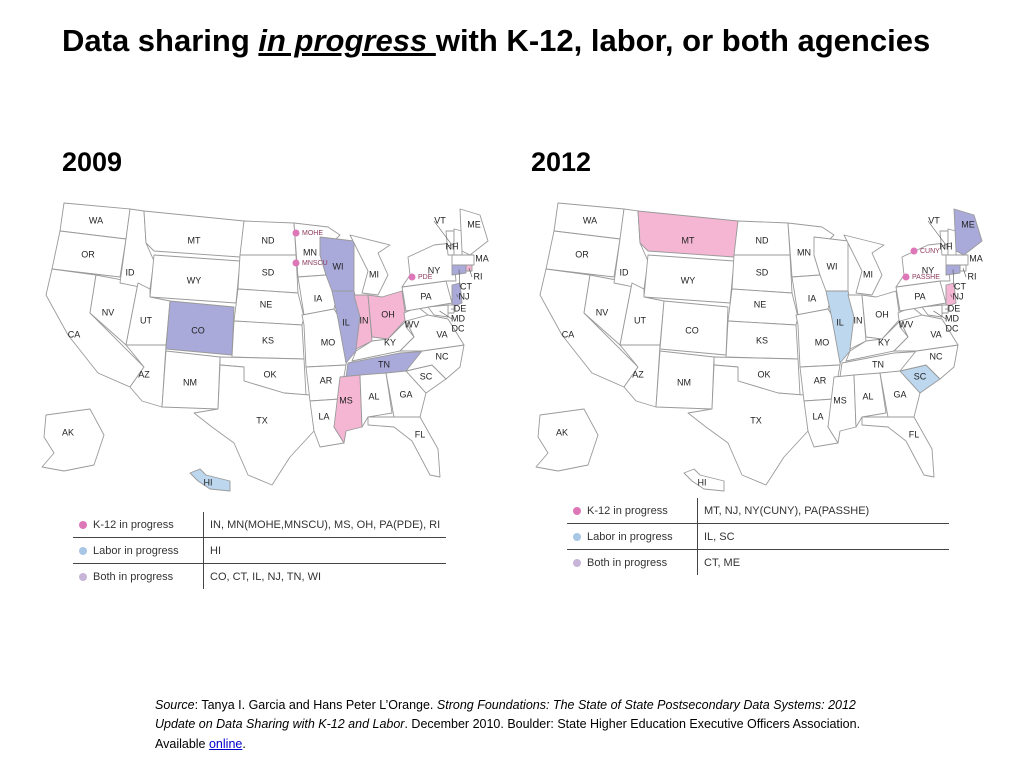  What do you see at coordinates (464, 296) in the screenshot?
I see `state-label-nj: NJ` at bounding box center [464, 296].